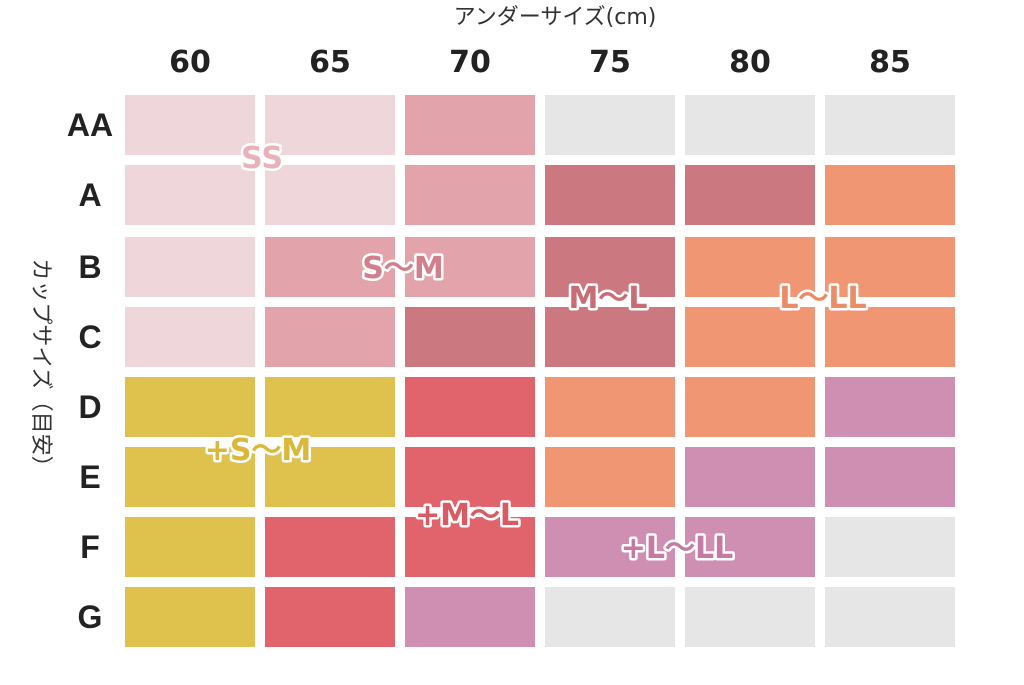  I want to click on zone-label-plus-l-ll: +L〜LL, so click(677, 548).